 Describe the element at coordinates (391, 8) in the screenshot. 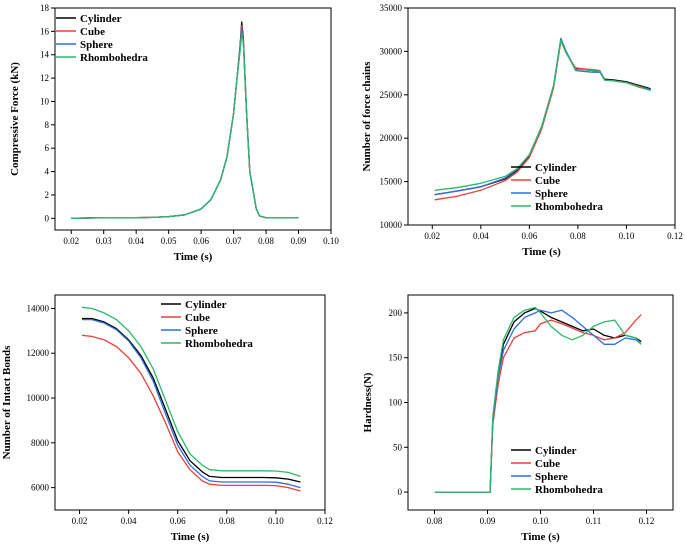

I see `y-tick-label: 35000` at that location.